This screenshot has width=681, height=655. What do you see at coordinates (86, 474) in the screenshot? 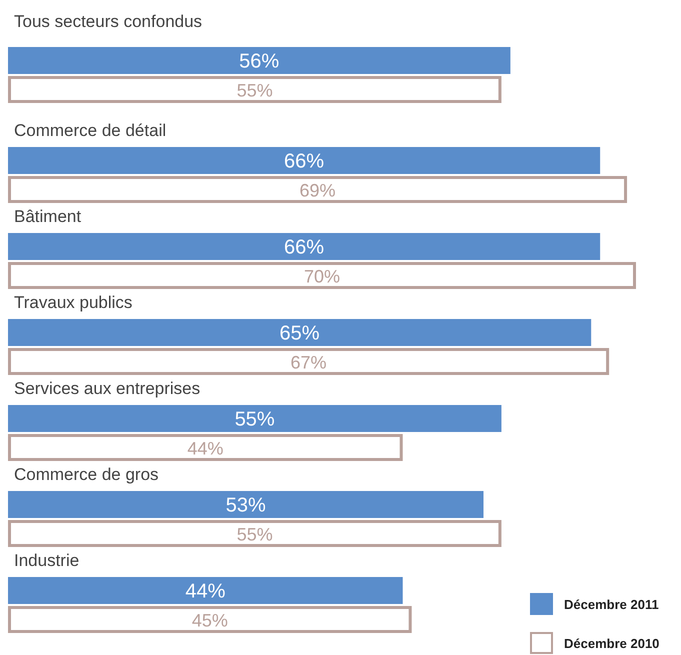
I see `y-tick-label: Commerce de gros` at bounding box center [86, 474].